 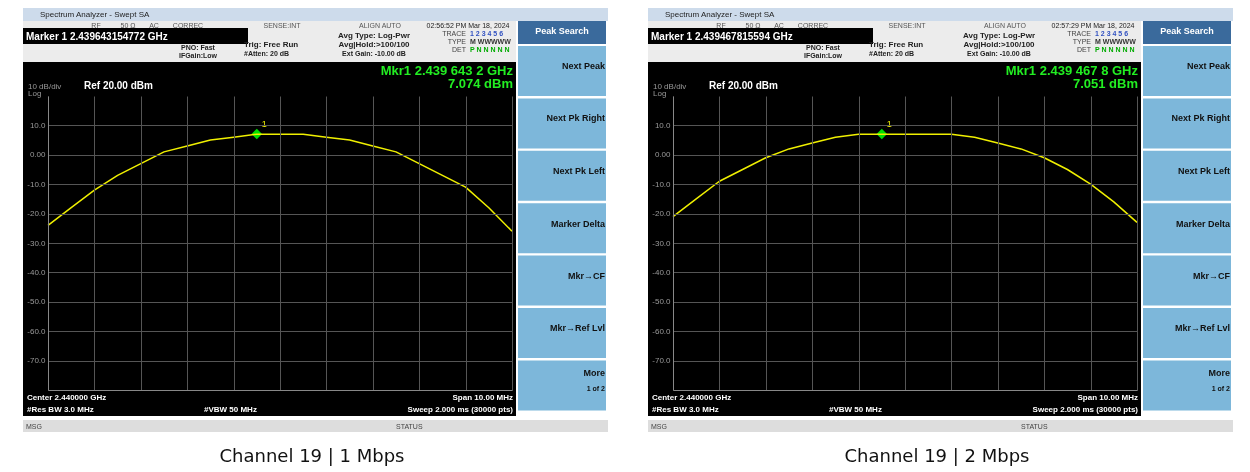 I want to click on text: Channel 19 | 2 Mbps, so click(x=937, y=455).